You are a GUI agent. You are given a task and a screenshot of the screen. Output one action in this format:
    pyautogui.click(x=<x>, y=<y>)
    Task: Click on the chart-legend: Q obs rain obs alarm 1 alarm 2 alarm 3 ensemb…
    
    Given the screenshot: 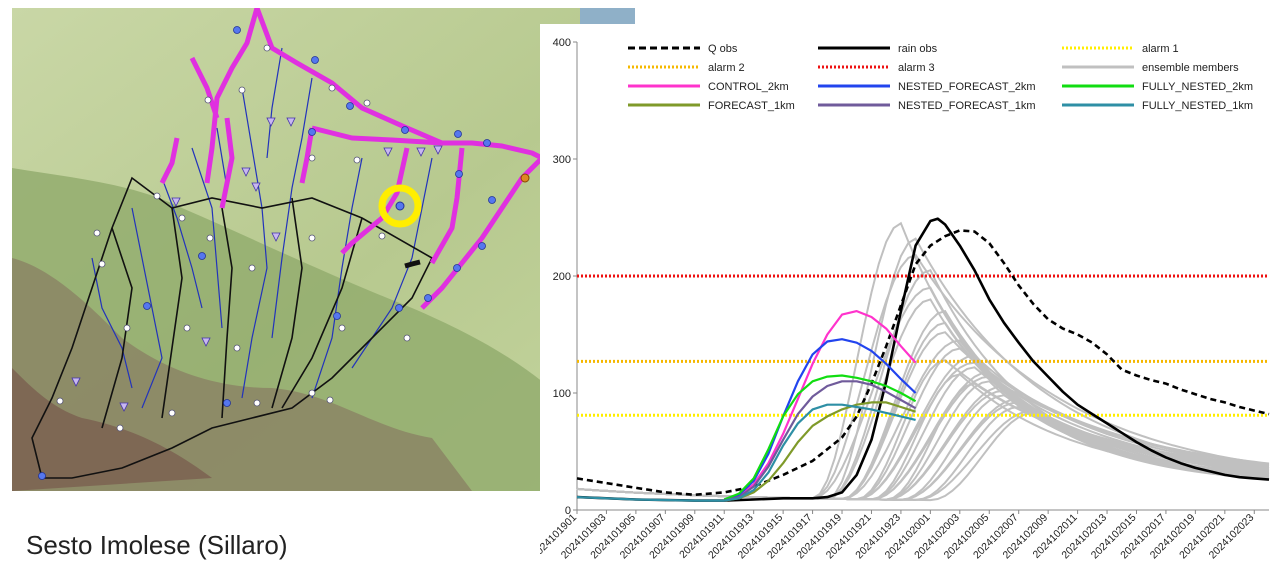 What is the action you would take?
    pyautogui.click(x=940, y=77)
    